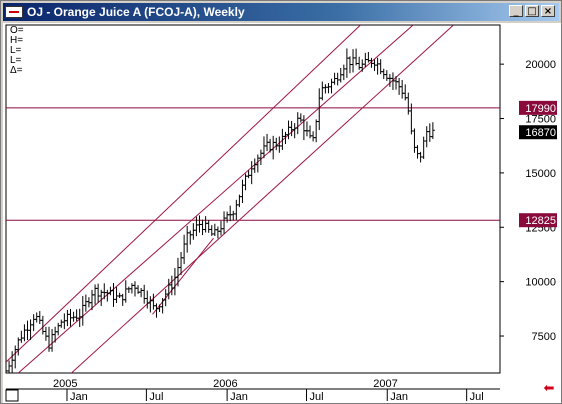 The width and height of the screenshot is (562, 404). I want to click on y-tick-label: 17500, so click(540, 120).